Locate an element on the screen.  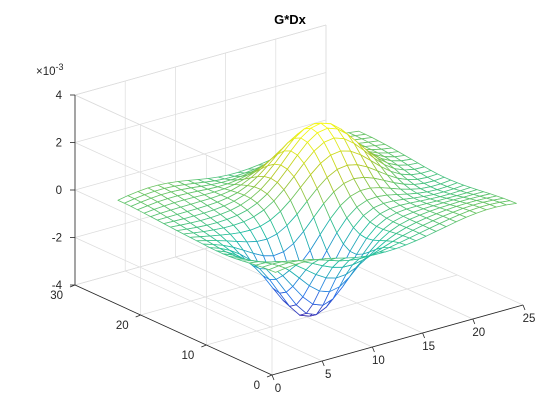
z-tick-label: -2 is located at coordinates (57, 239).